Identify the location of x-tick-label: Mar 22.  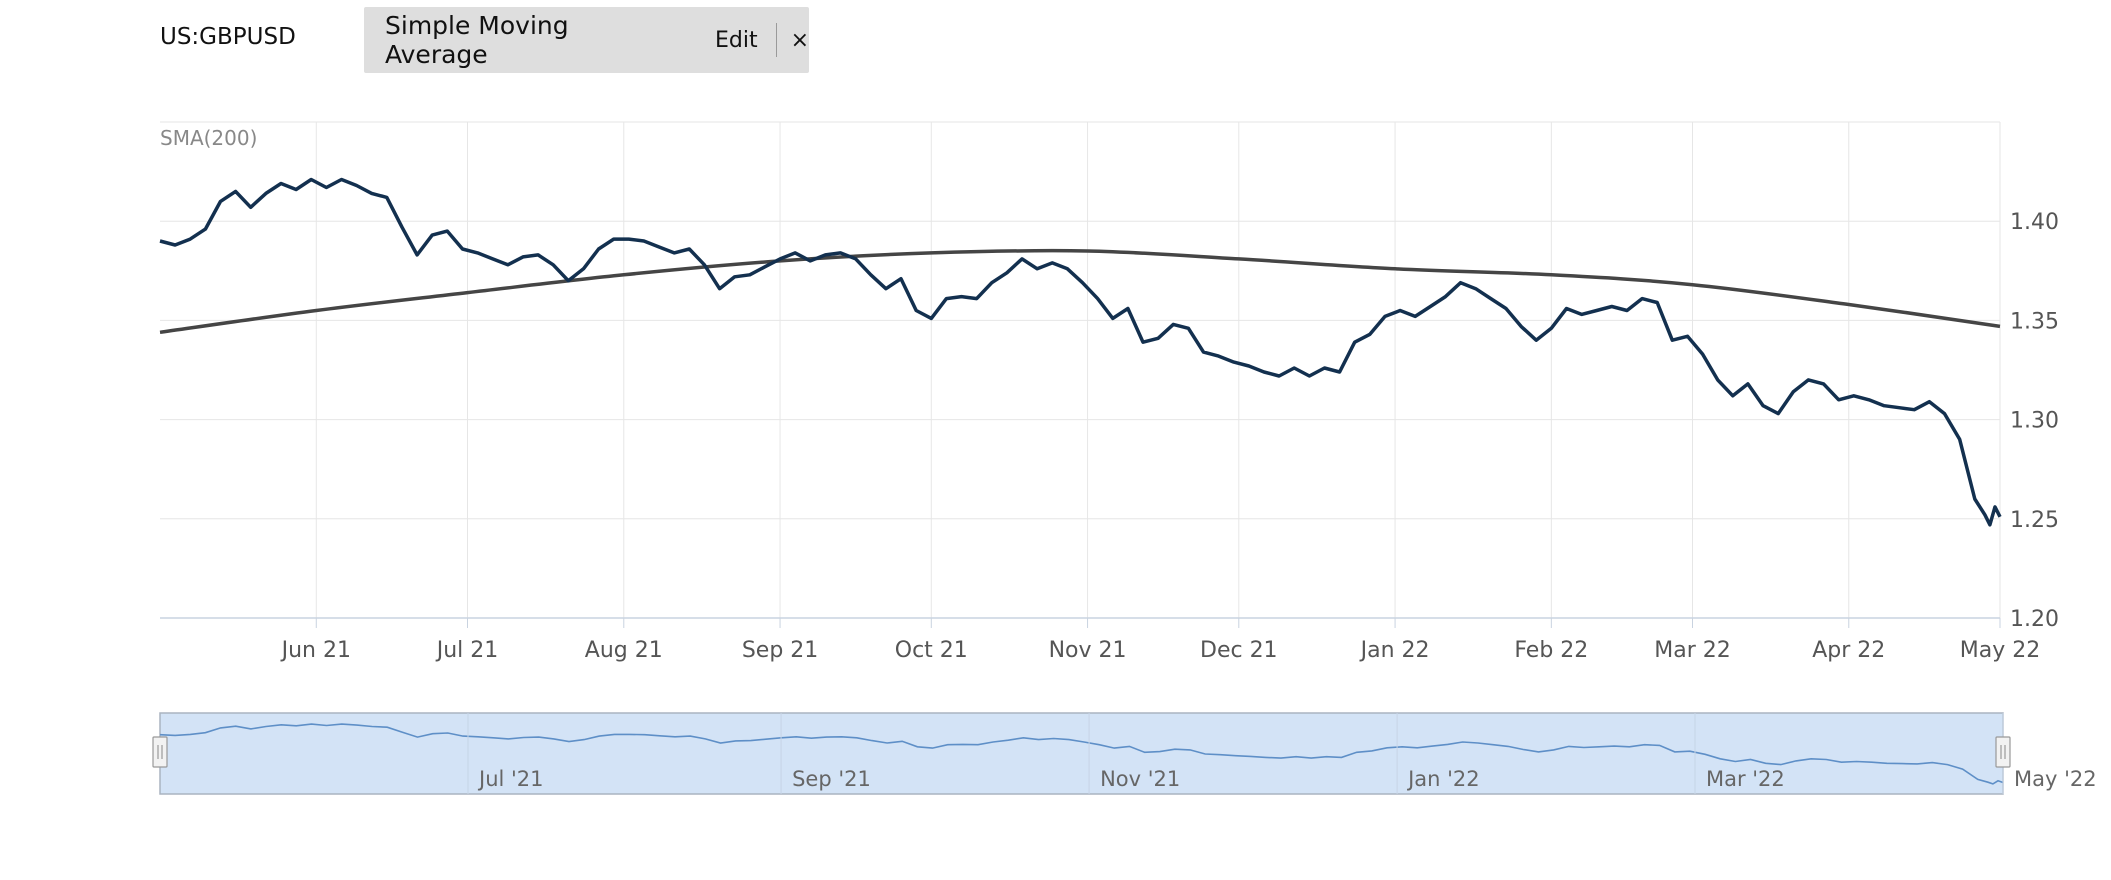
(1692, 650).